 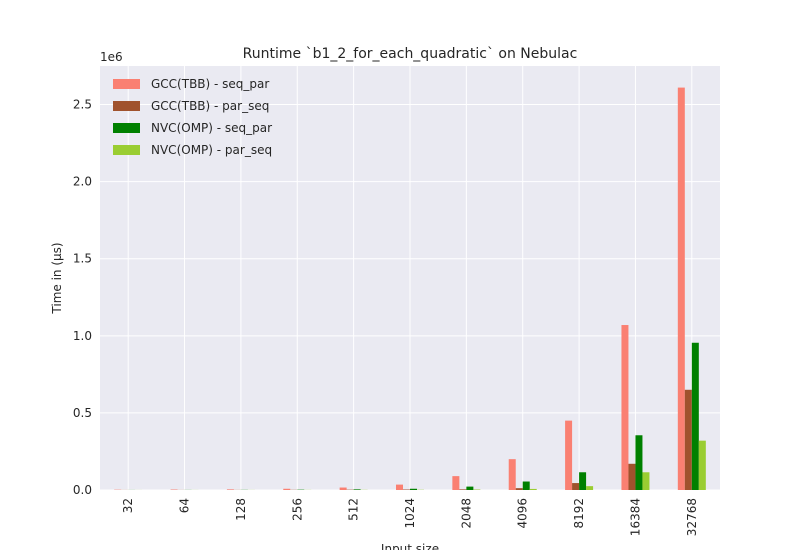 I want to click on y-tick-label: 2.5, so click(x=82, y=105).